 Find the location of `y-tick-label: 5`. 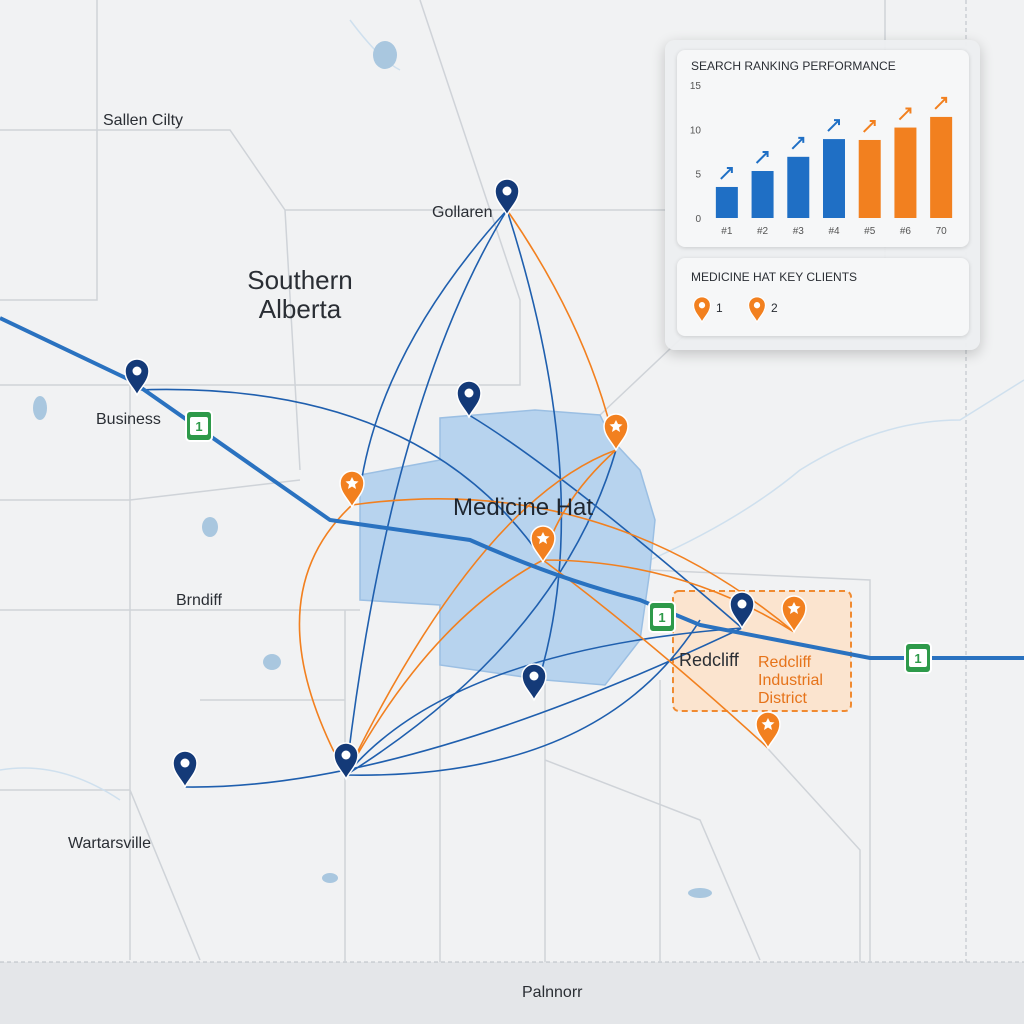

y-tick-label: 5 is located at coordinates (698, 175).